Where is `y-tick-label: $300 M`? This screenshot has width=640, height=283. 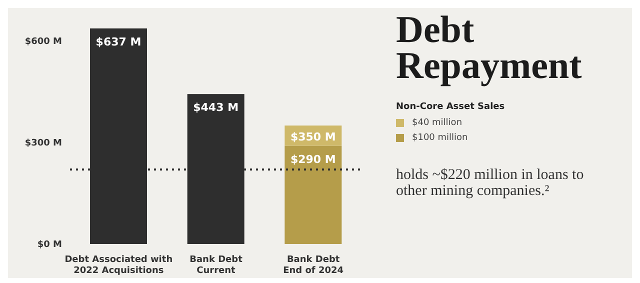
y-tick-label: $300 M is located at coordinates (43, 143).